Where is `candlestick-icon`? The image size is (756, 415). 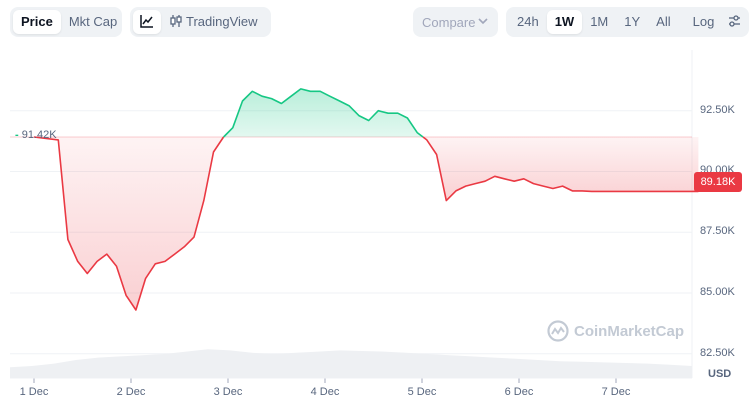 candlestick-icon is located at coordinates (176, 21).